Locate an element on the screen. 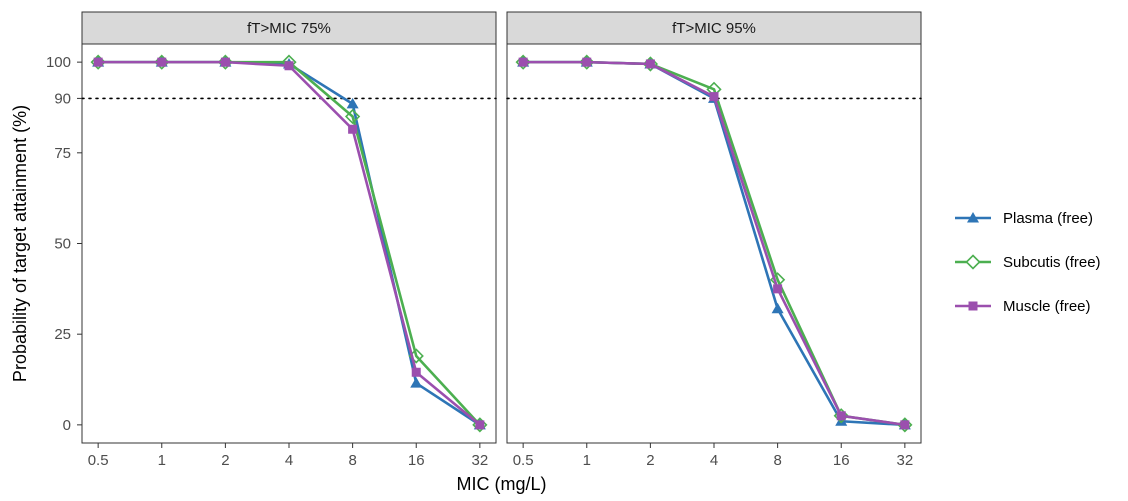 This screenshot has width=1128, height=501. y-tick-label: 0 is located at coordinates (67, 425).